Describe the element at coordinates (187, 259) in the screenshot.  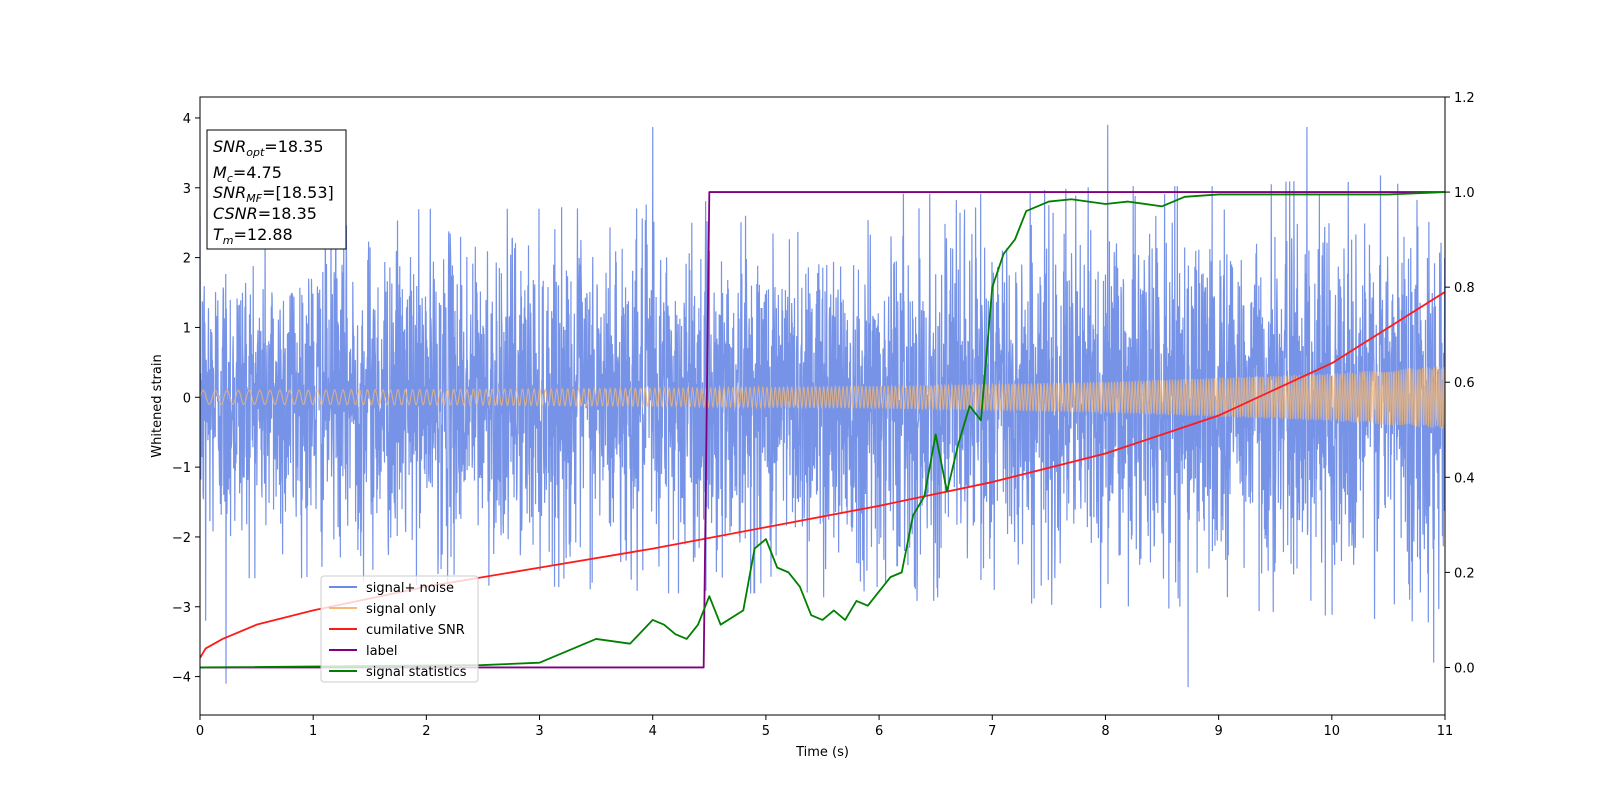
I see `y-tick-label: 2` at that location.